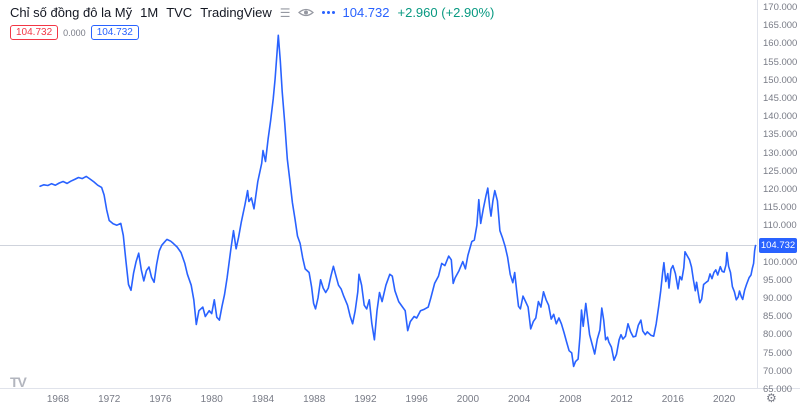 Image resolution: width=800 pixels, height=410 pixels. Describe the element at coordinates (780, 262) in the screenshot. I see `price-tick-label: 100.000` at that location.